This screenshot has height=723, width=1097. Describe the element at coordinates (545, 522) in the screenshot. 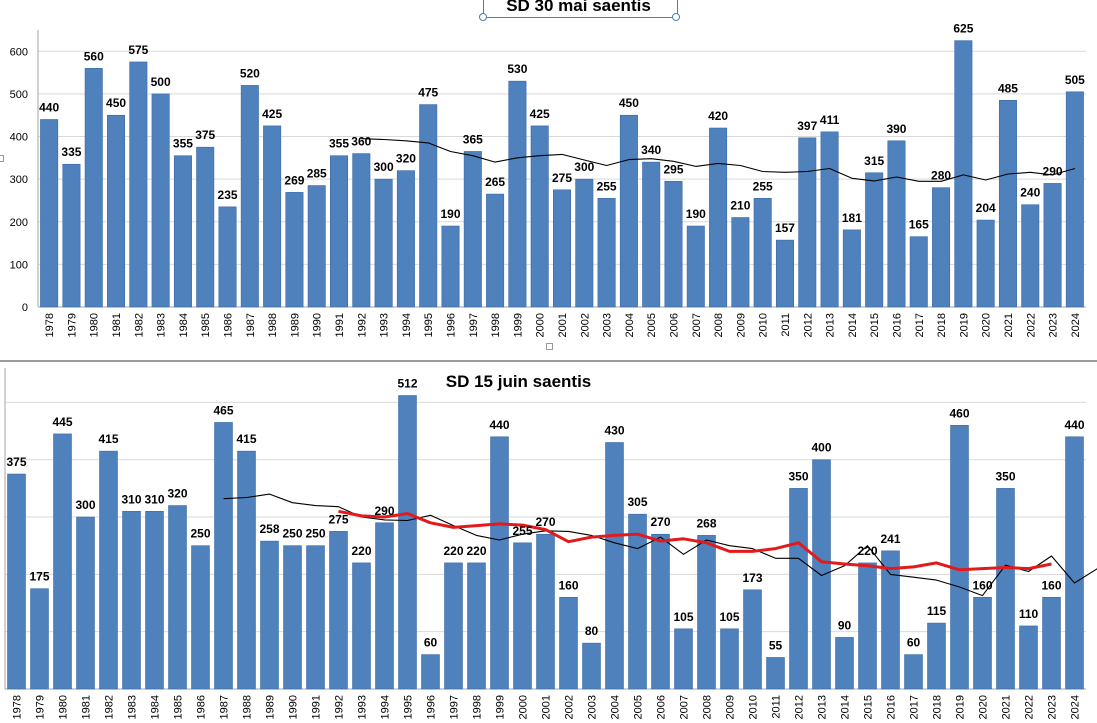

I see `data-label: 270` at that location.